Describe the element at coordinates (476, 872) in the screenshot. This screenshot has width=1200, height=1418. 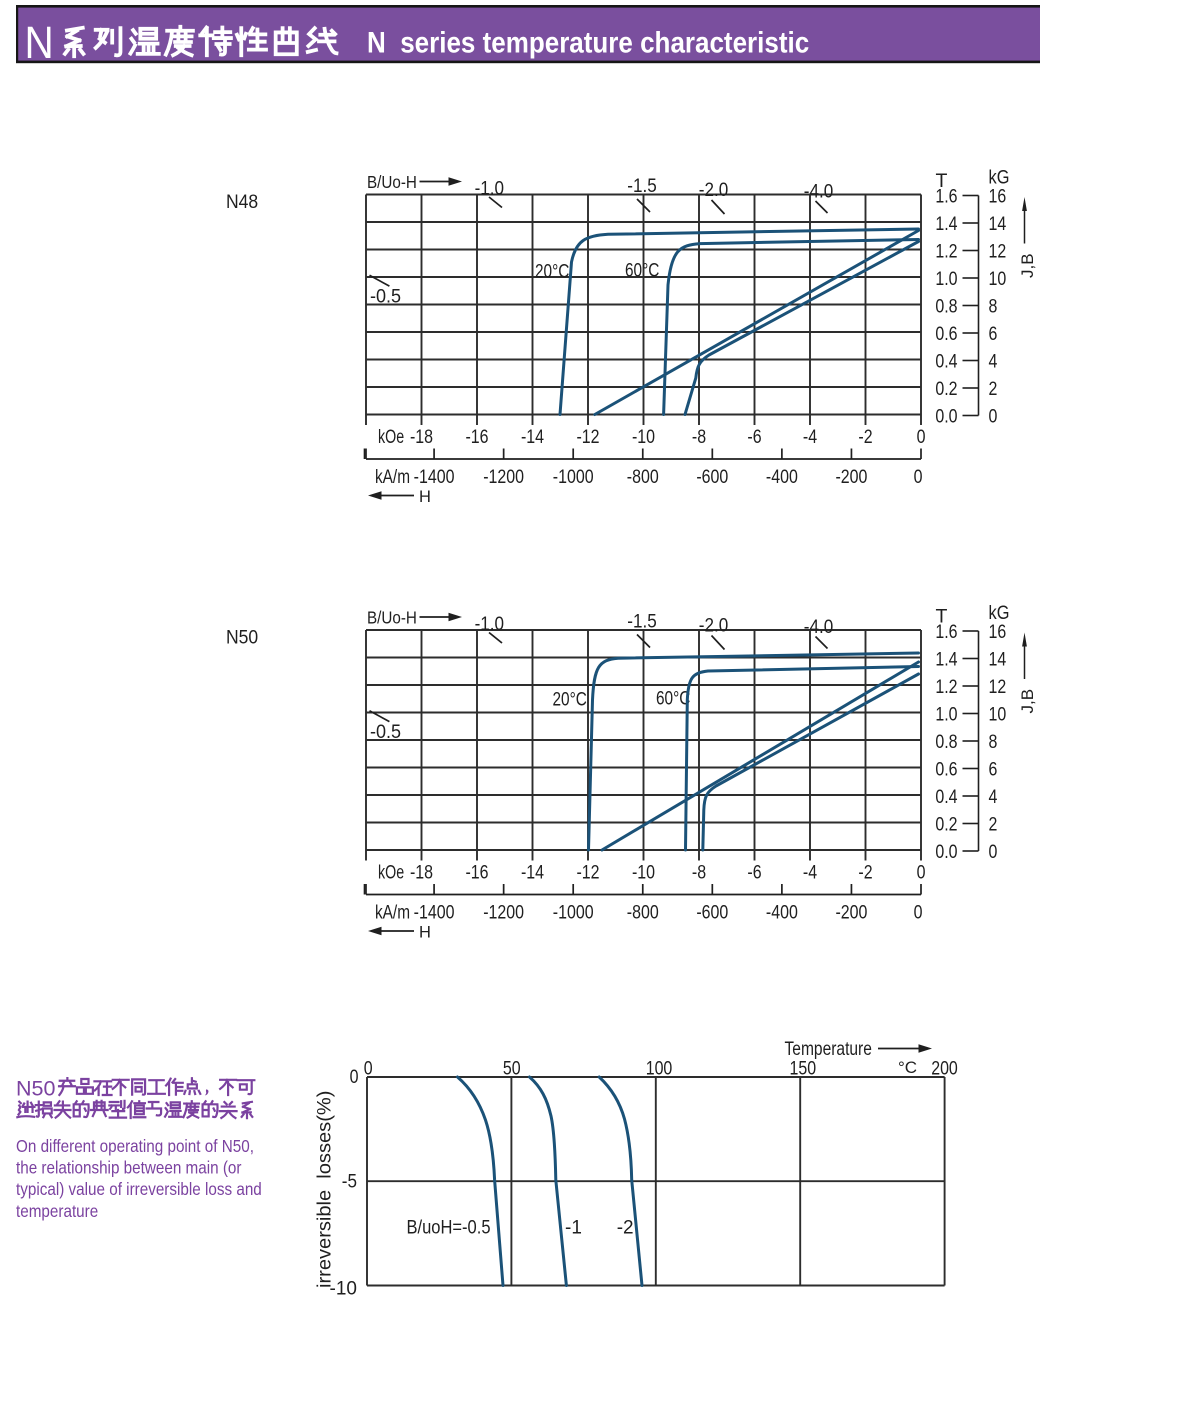
I see `svg-text: -16` at that location.